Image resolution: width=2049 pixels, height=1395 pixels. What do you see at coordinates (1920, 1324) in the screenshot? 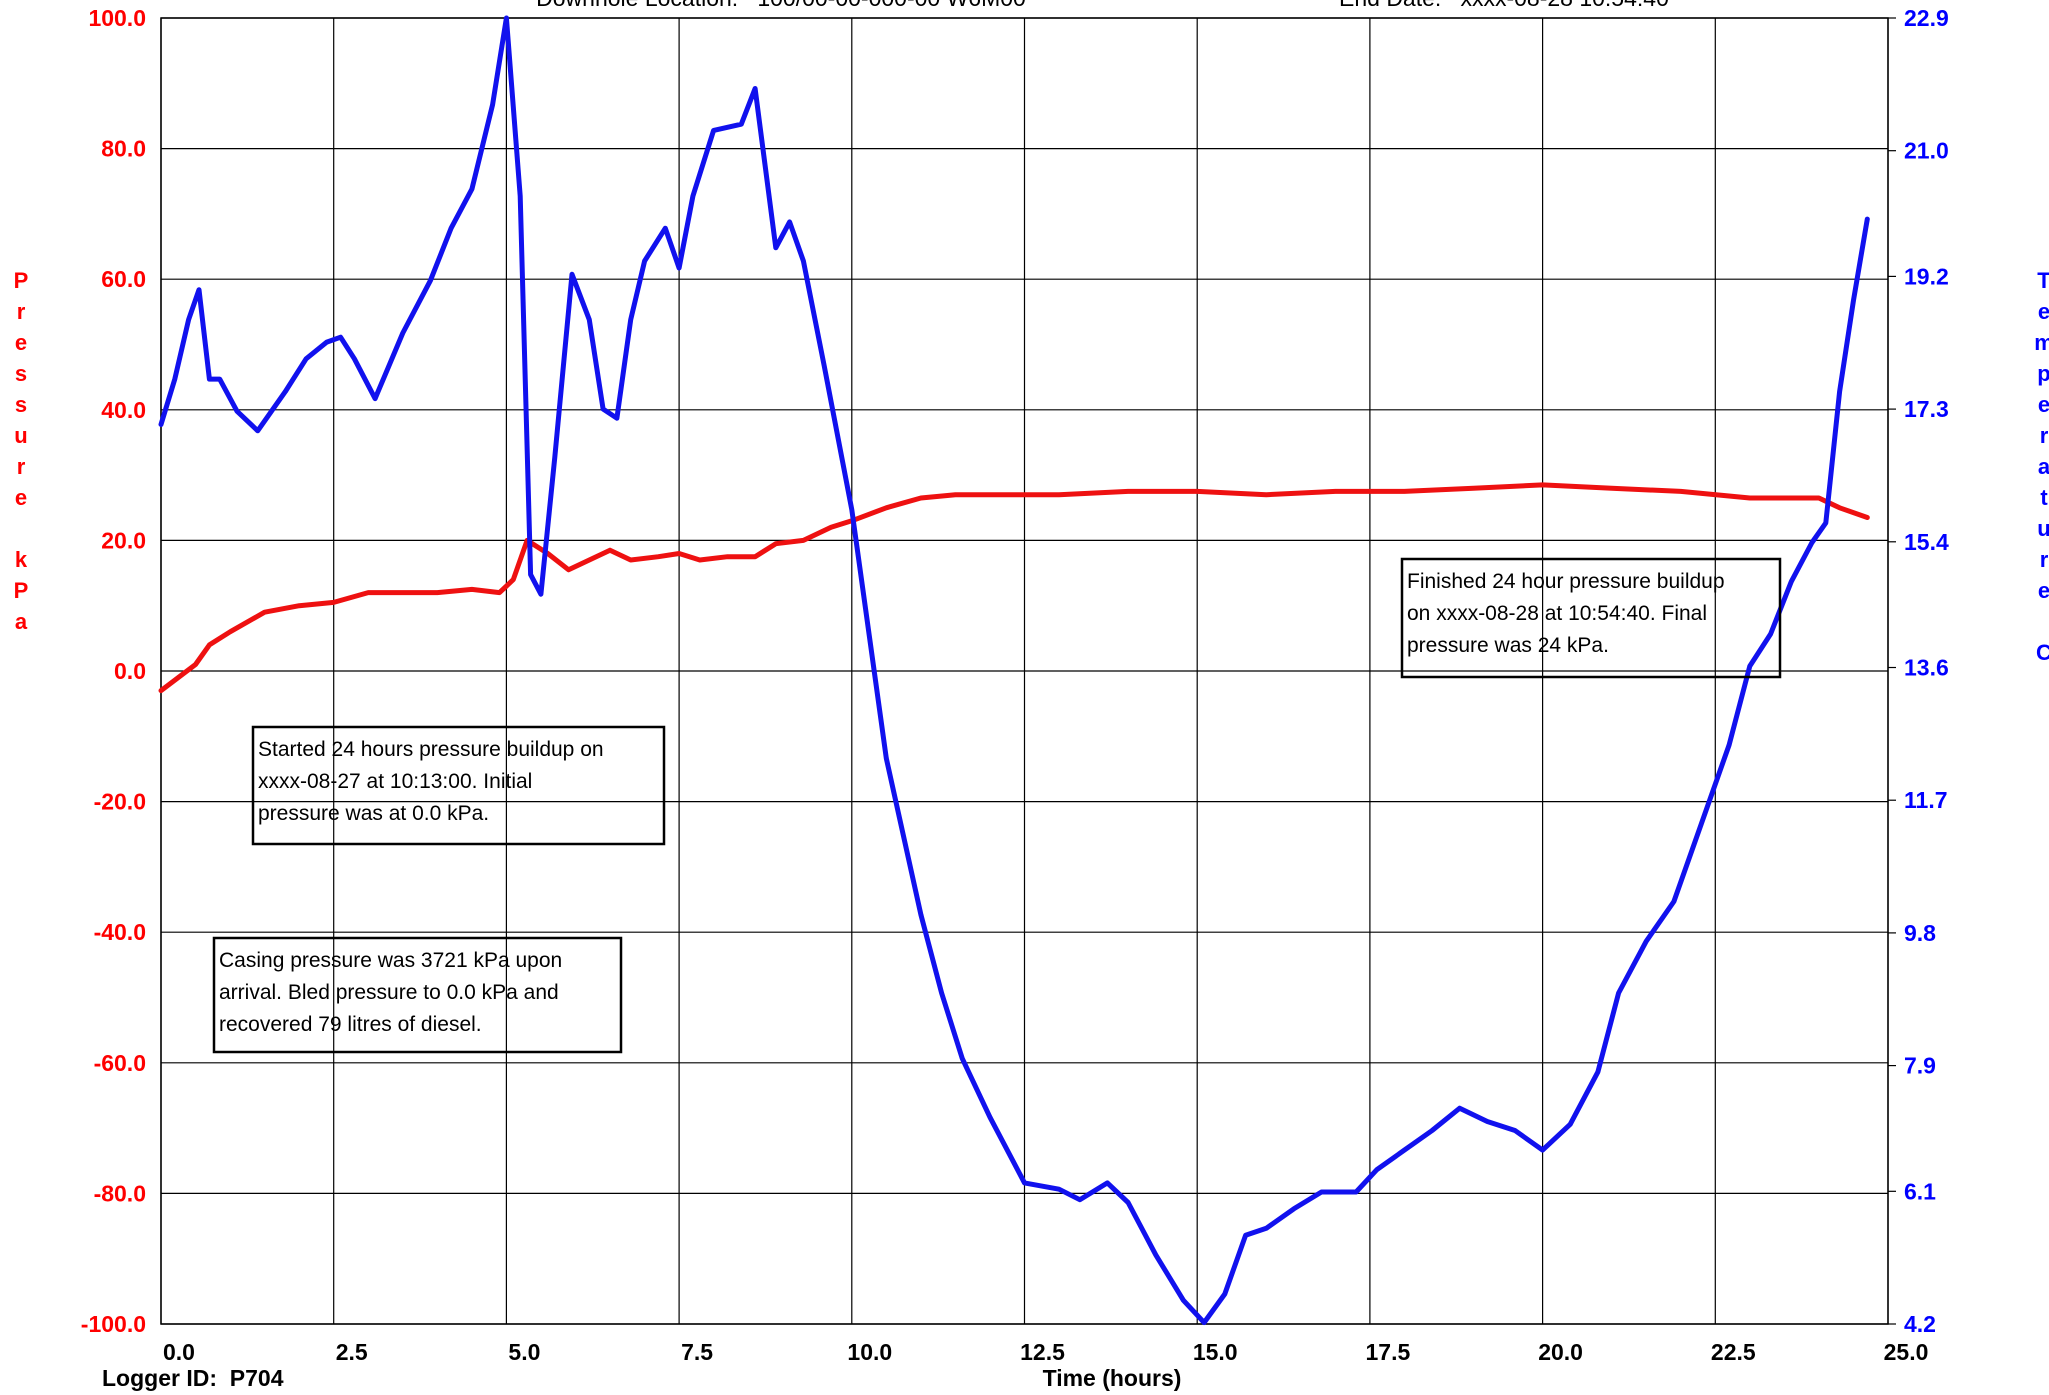
I see `y2-tick-label: 4.2` at bounding box center [1920, 1324].